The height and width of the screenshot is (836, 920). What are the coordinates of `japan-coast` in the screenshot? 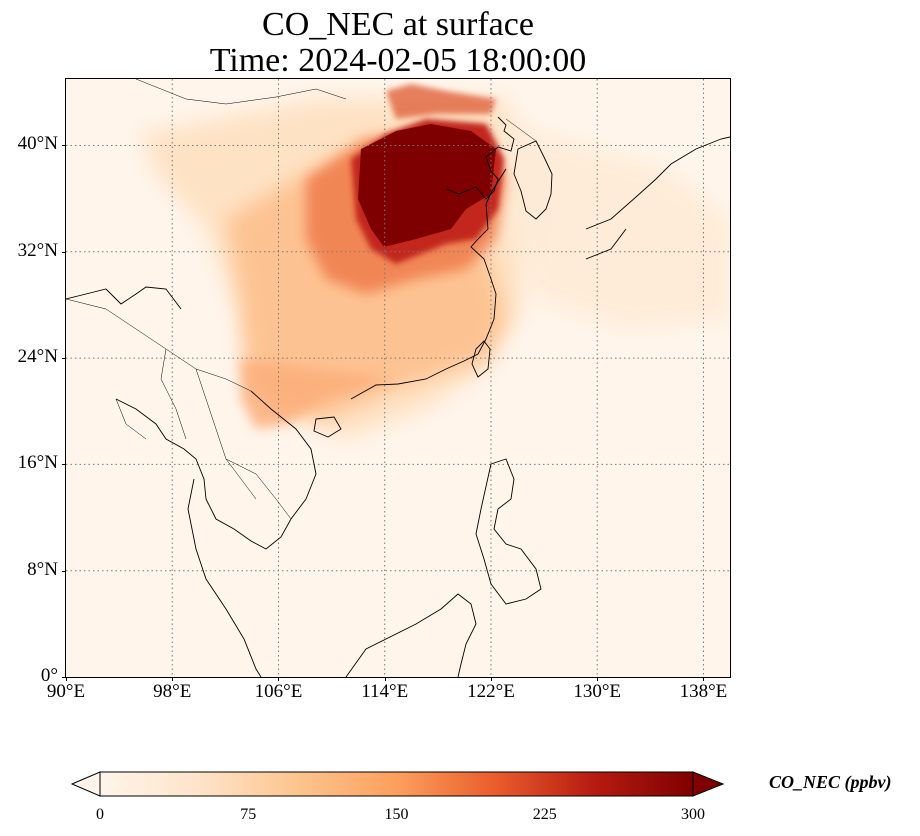 It's located at (657, 198).